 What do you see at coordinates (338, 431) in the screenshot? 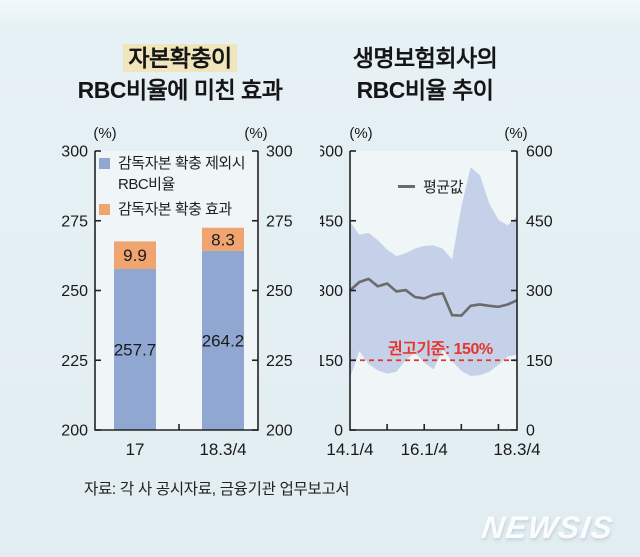
I see `y-axis-label-left: 0` at bounding box center [338, 431].